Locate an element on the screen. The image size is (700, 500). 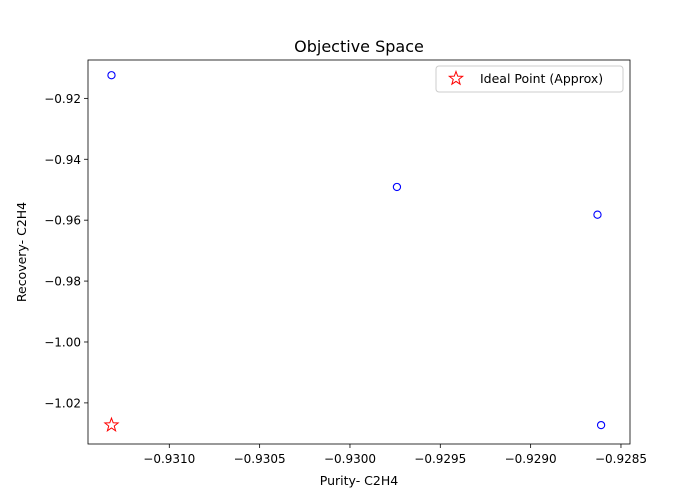
x-tick-label: −0.9300 is located at coordinates (350, 459).